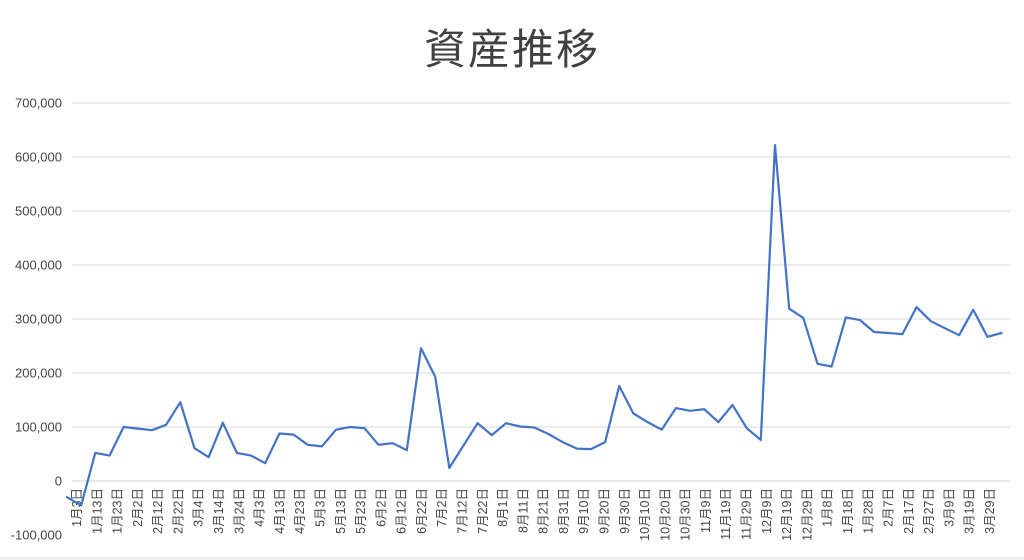 The height and width of the screenshot is (560, 1024). Describe the element at coordinates (38, 373) in the screenshot. I see `y-axis-label: 200,000` at that location.